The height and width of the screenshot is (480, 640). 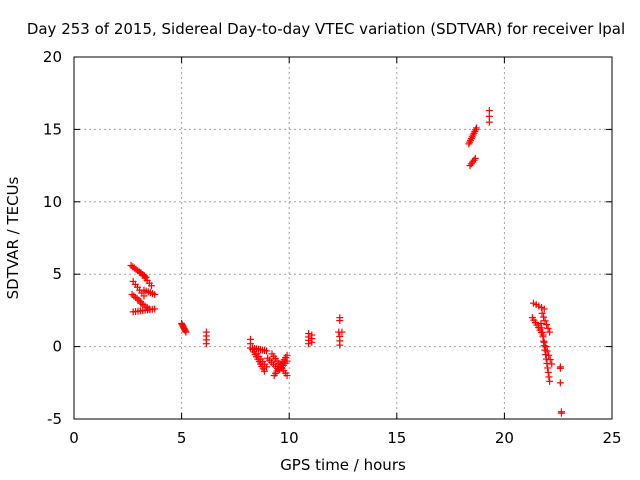 I want to click on y-tick-label: 15, so click(x=52, y=129).